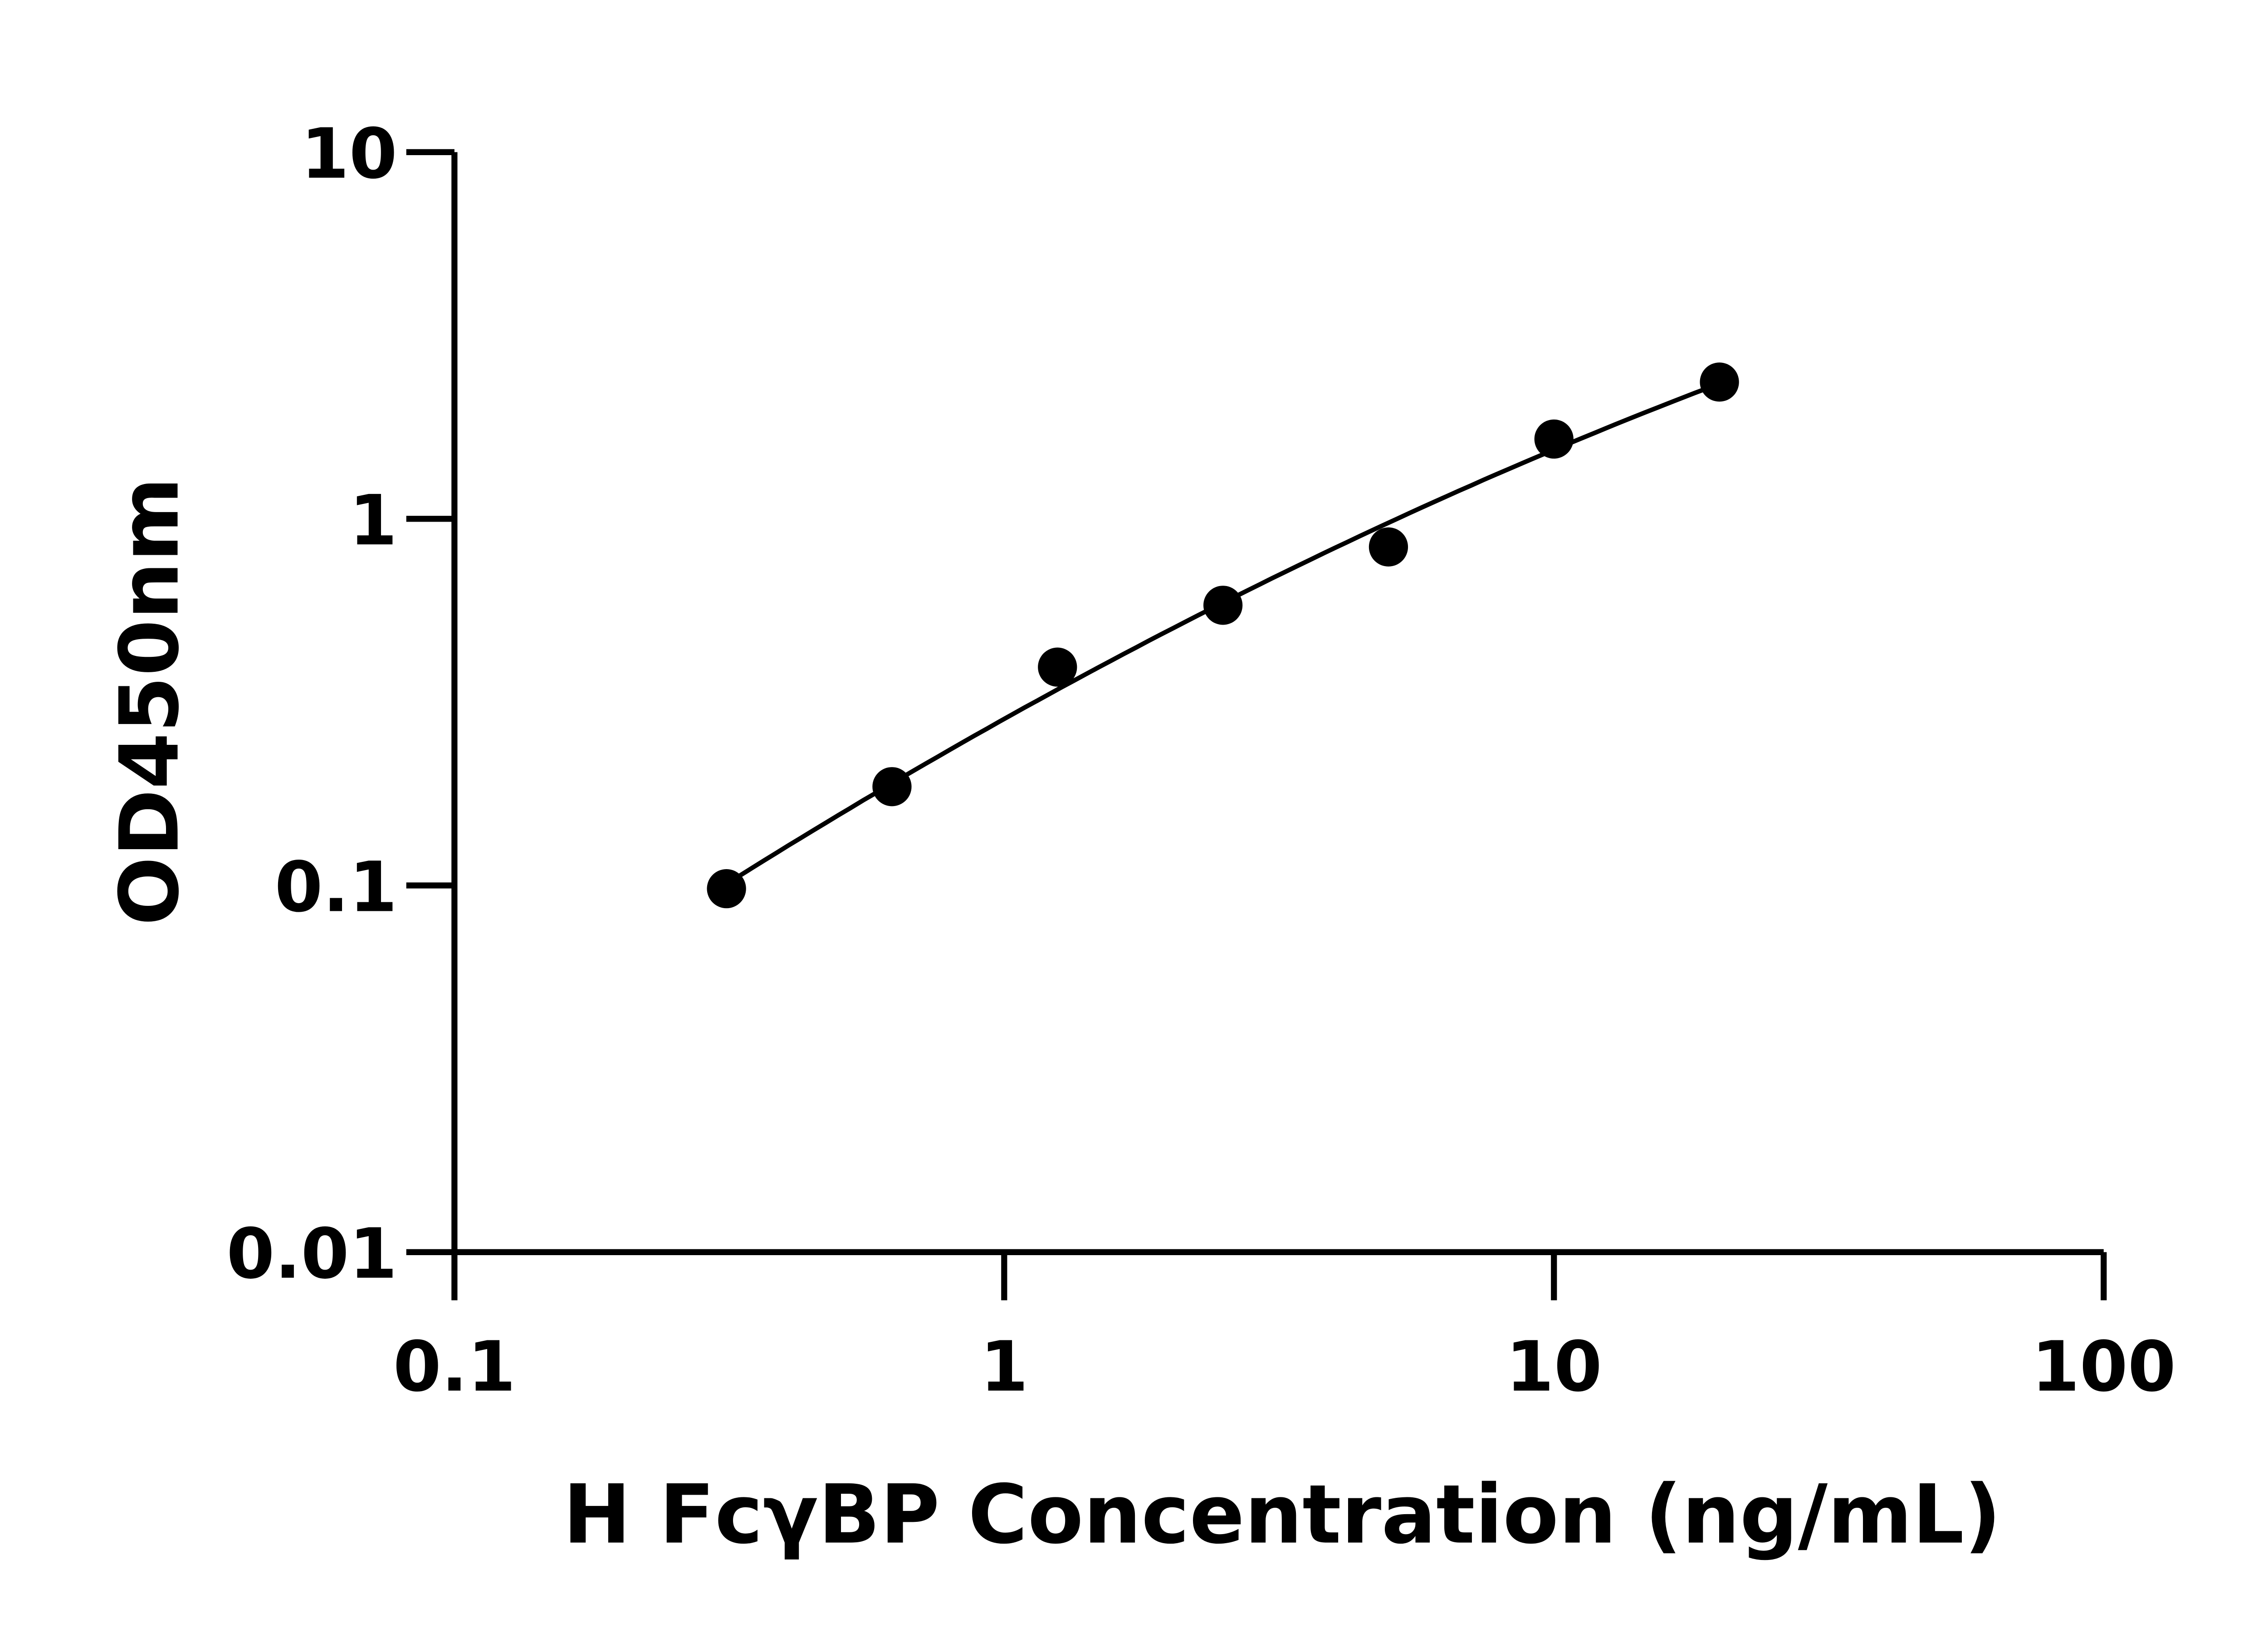 The width and height of the screenshot is (2268, 1633). Describe the element at coordinates (1282, 1515) in the screenshot. I see `x-axis-label: H FcγBP Concentration (ng/mL)` at that location.